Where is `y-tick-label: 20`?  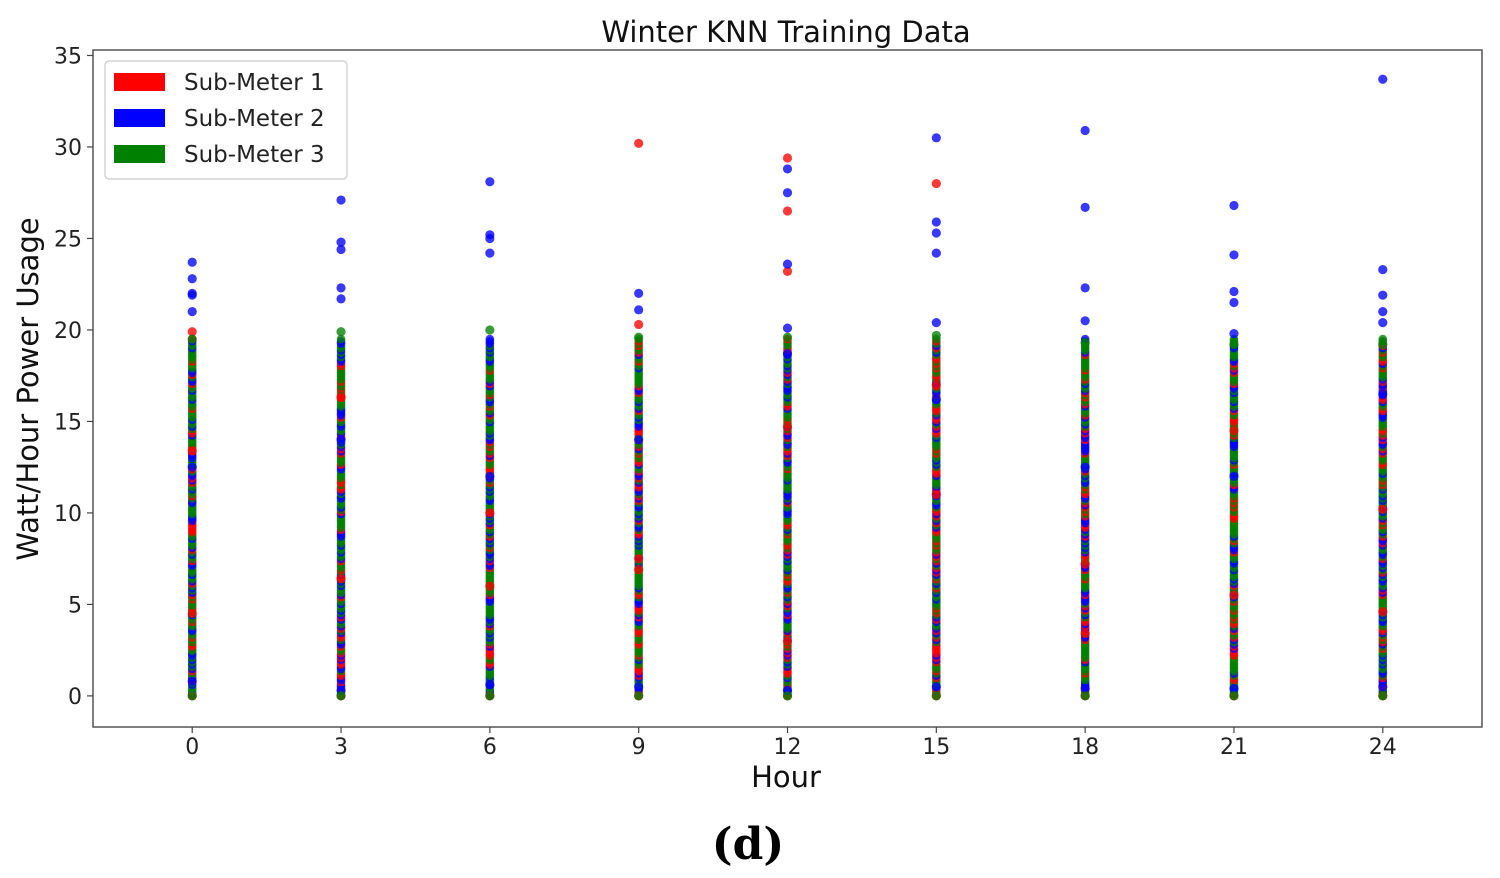 y-tick-label: 20 is located at coordinates (68, 331).